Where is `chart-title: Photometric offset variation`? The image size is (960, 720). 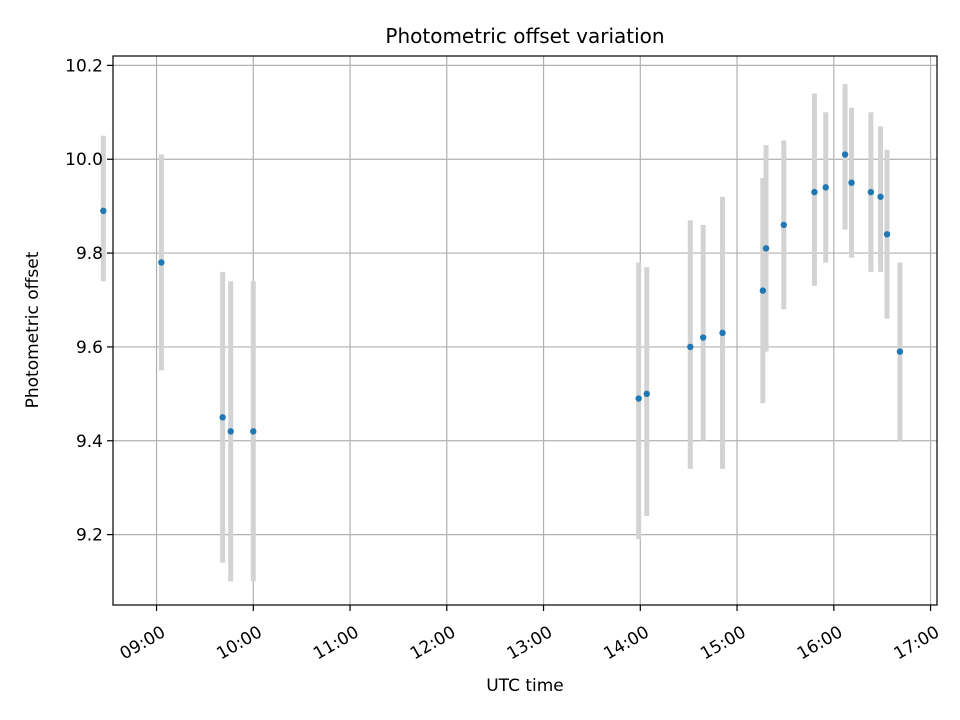 chart-title: Photometric offset variation is located at coordinates (524, 36).